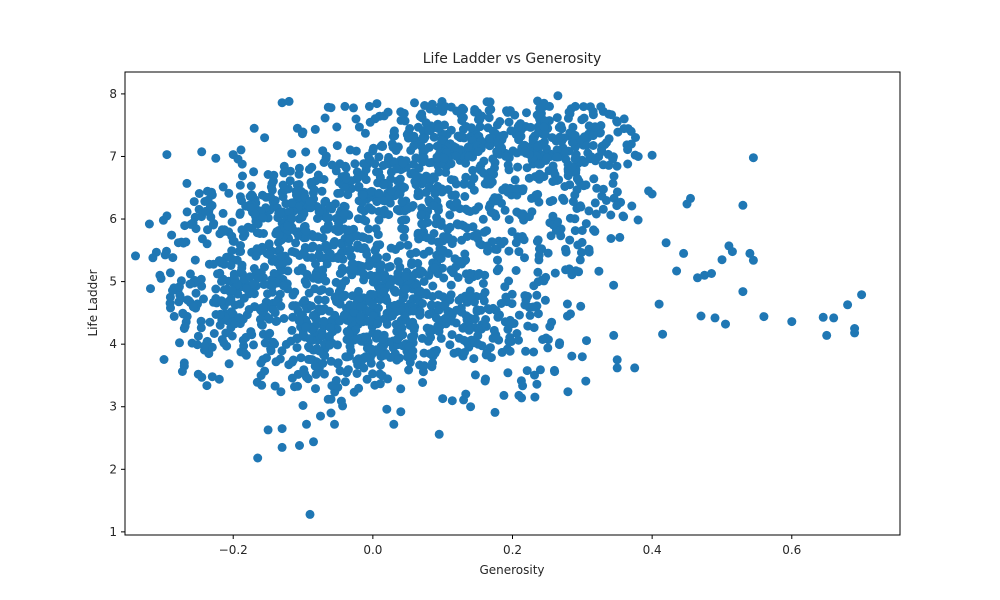  What do you see at coordinates (512, 59) in the screenshot?
I see `chart-title: Life Ladder vs Generosity` at bounding box center [512, 59].